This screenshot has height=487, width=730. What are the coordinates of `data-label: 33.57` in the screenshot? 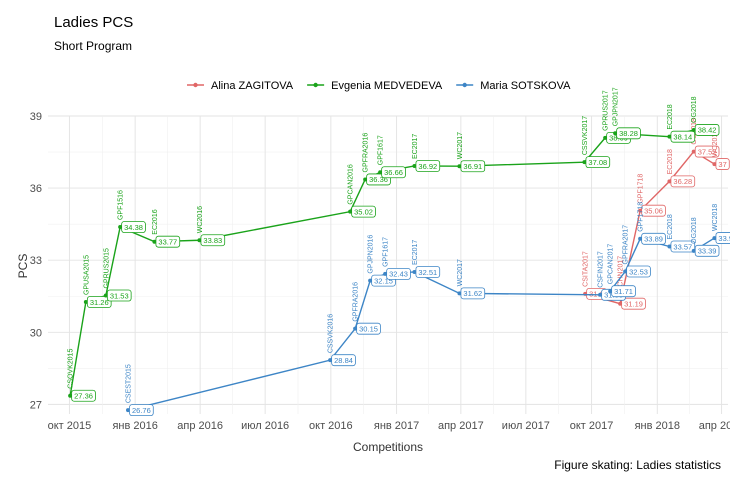 It's located at (682, 246).